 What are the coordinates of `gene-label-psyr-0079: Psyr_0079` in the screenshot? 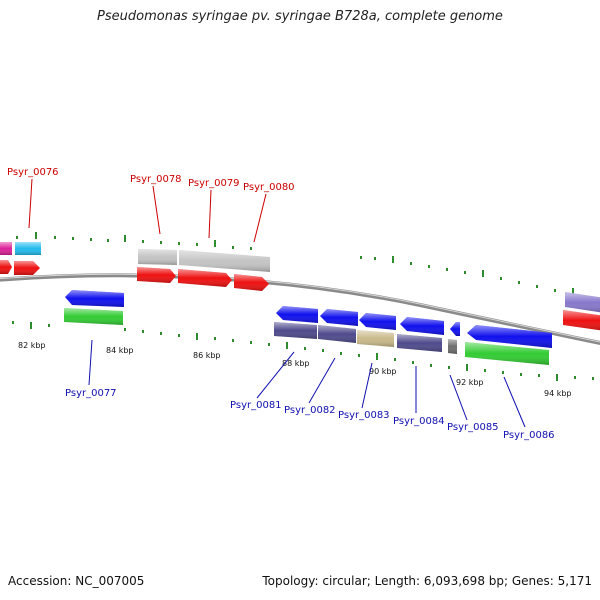 It's located at (214, 183).